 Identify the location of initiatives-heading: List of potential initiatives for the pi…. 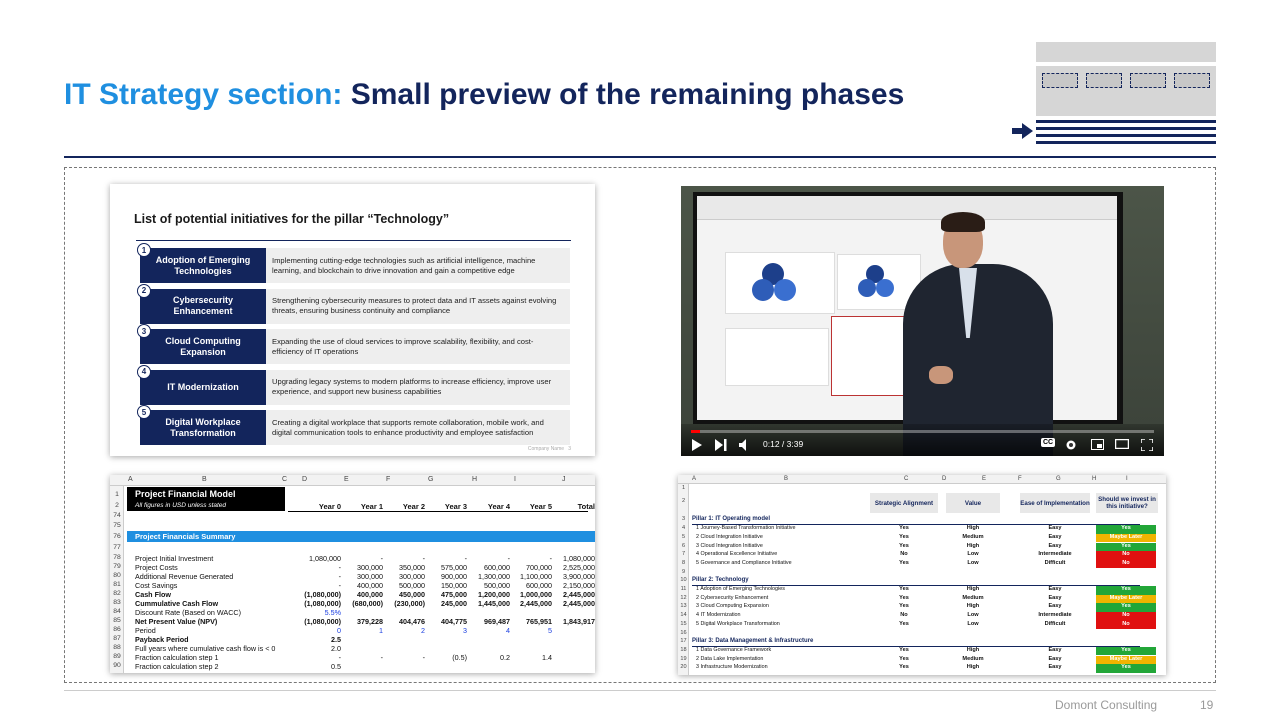
(292, 219).